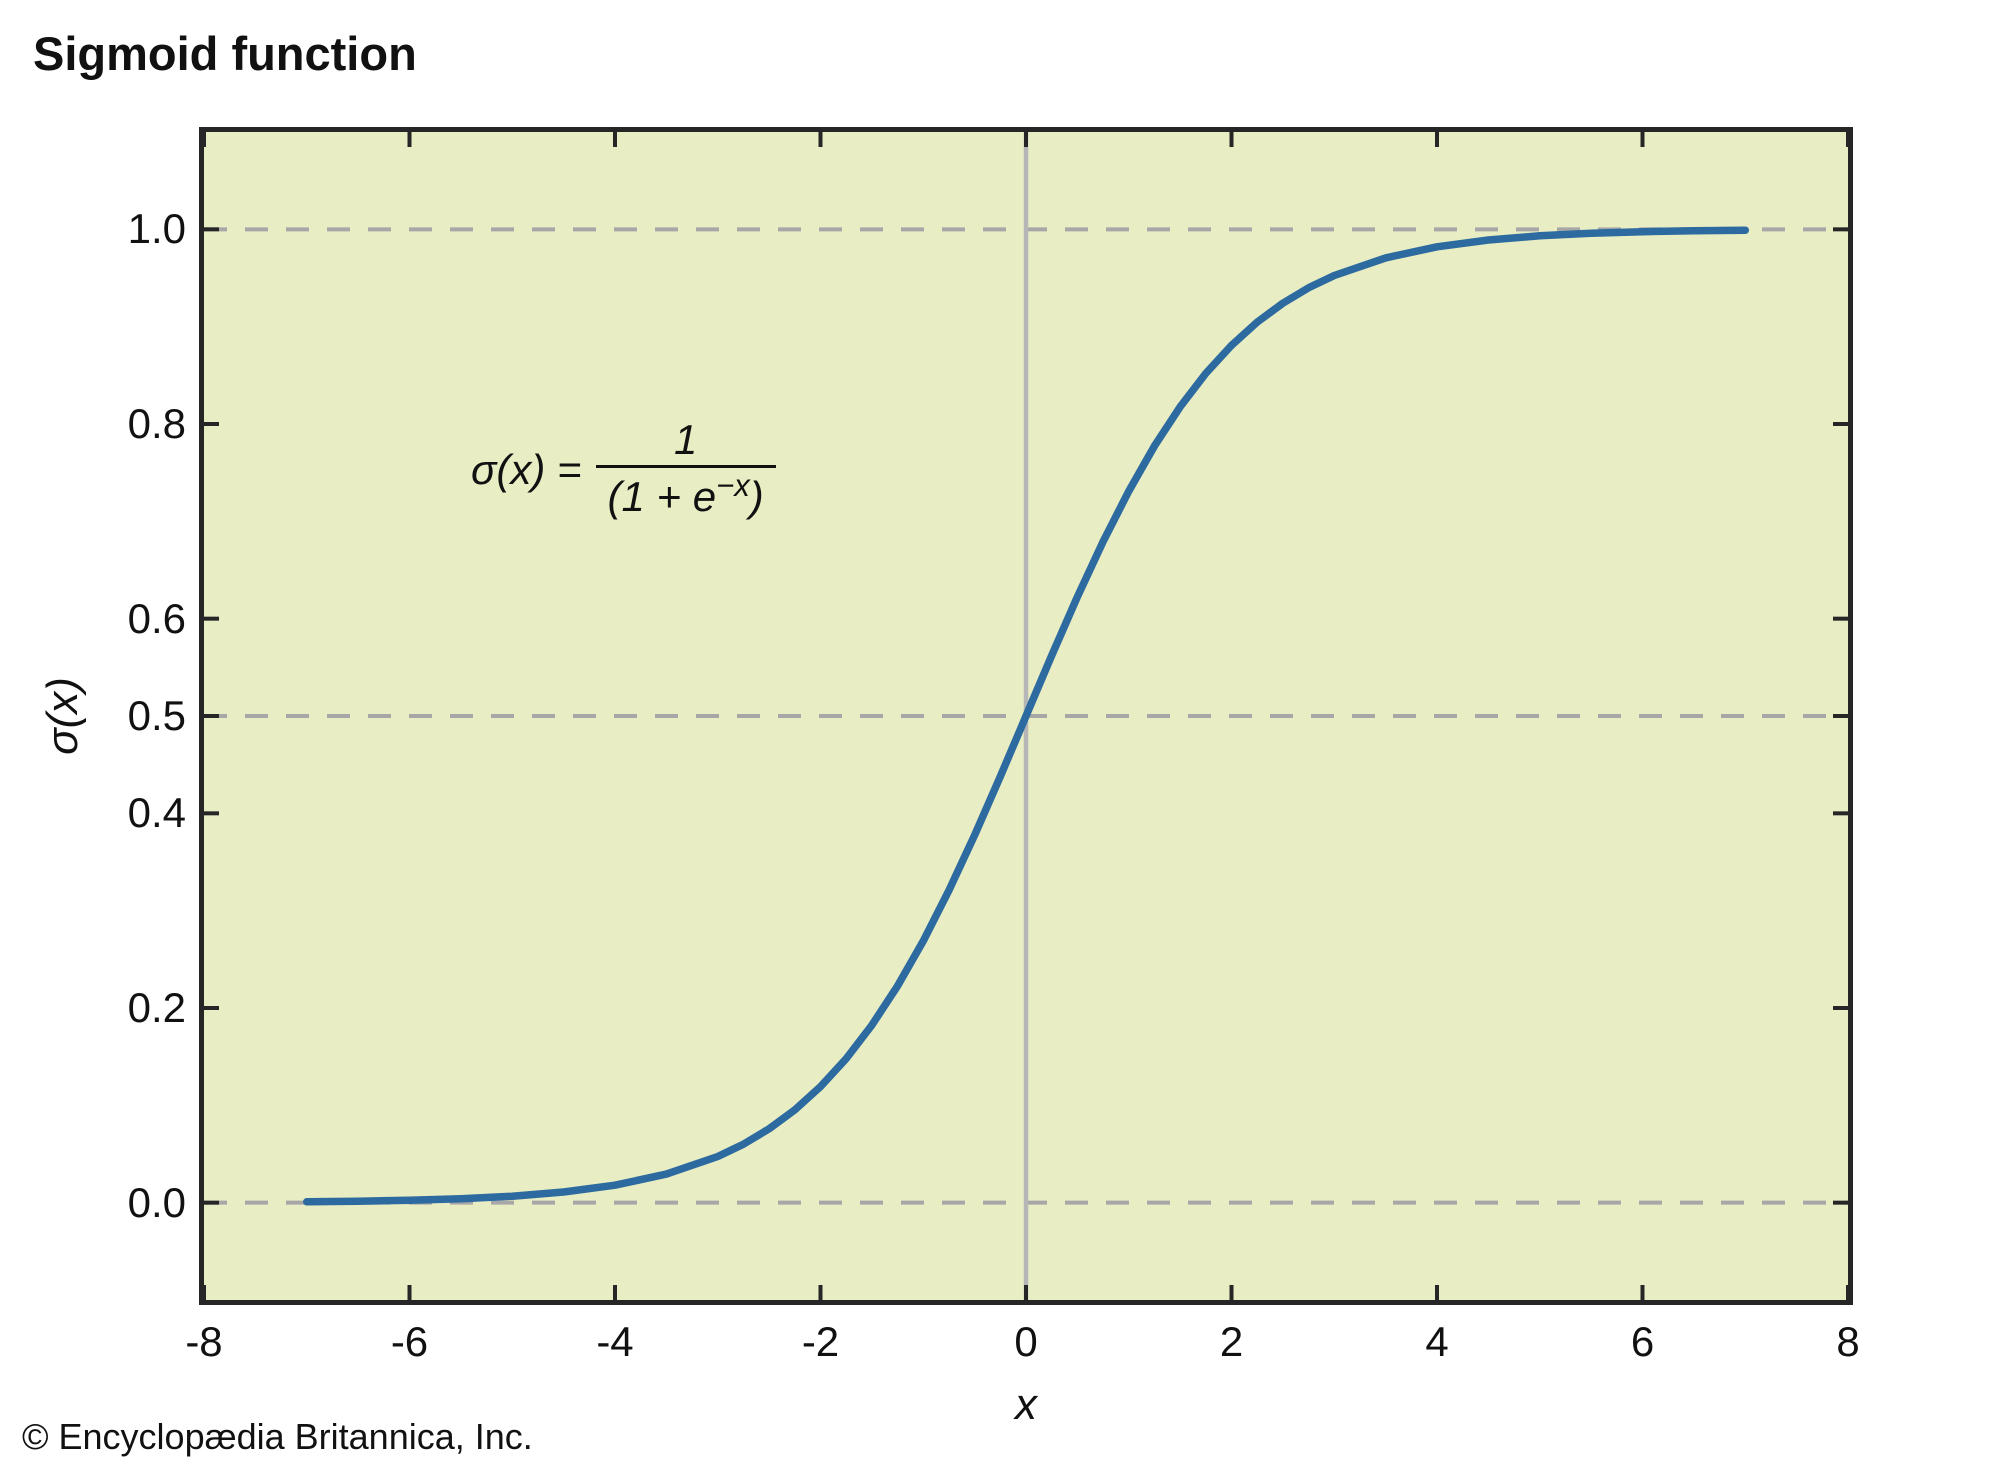  I want to click on x-tick-label--2: -2, so click(820, 1341).